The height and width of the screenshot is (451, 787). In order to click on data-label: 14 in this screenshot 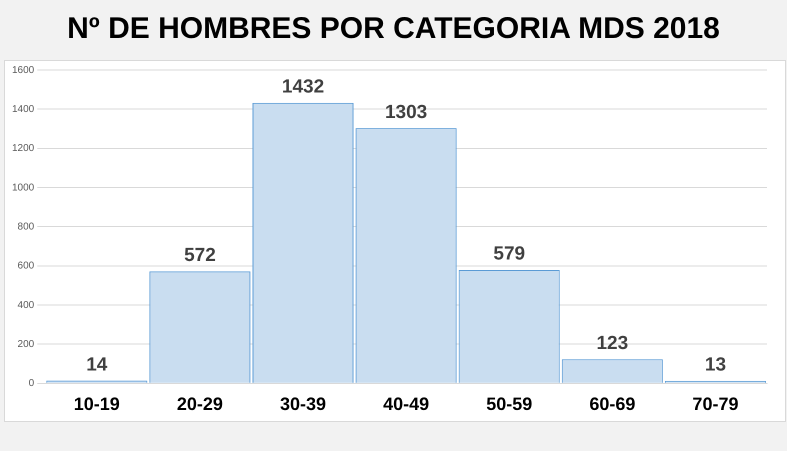, I will do `click(97, 365)`.